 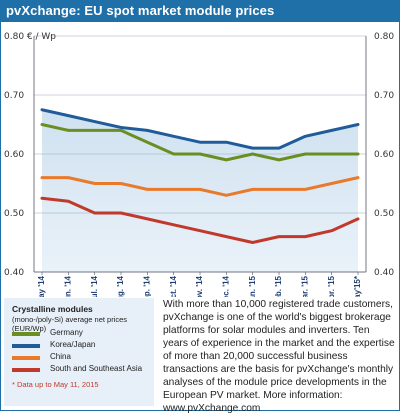 I want to click on legend-item-china: China, so click(x=84, y=358).